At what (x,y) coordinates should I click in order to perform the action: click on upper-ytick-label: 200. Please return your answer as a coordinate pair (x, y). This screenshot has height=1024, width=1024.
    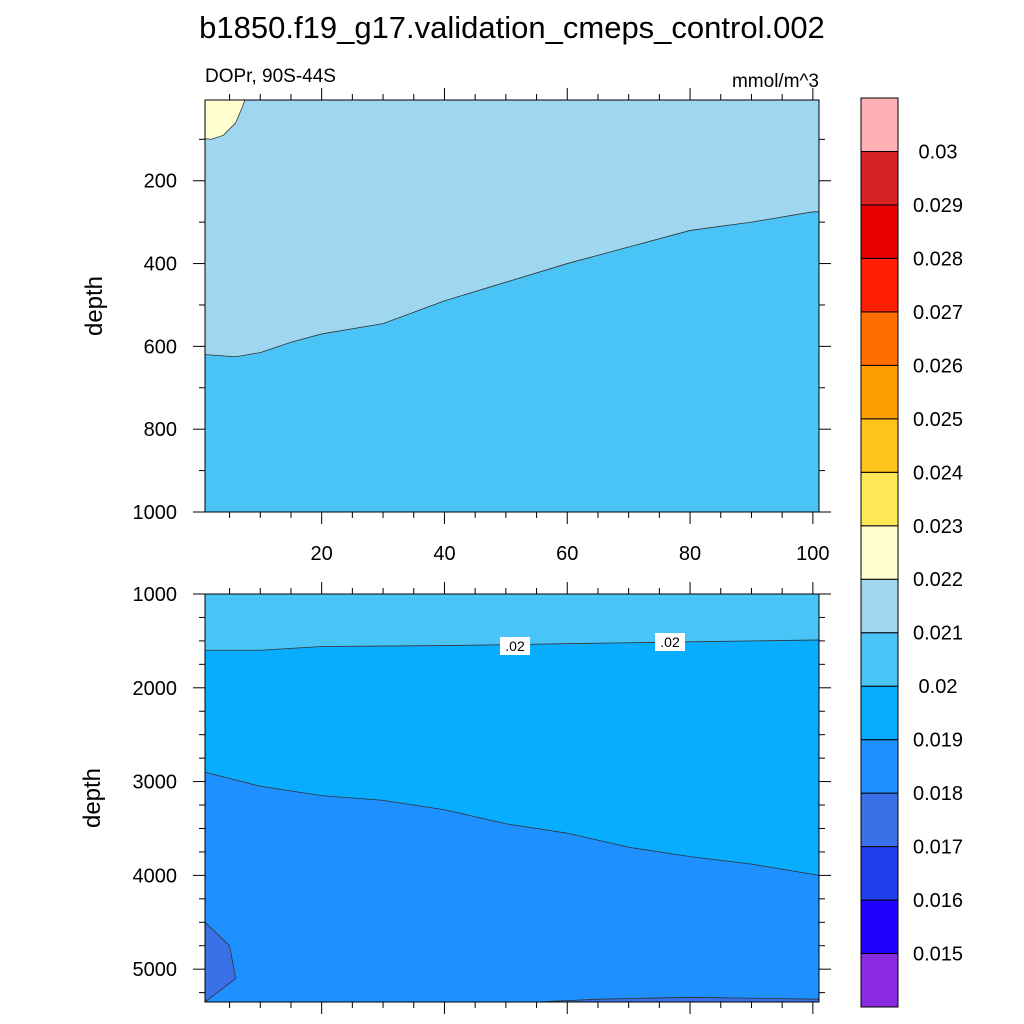
    Looking at the image, I should click on (160, 182).